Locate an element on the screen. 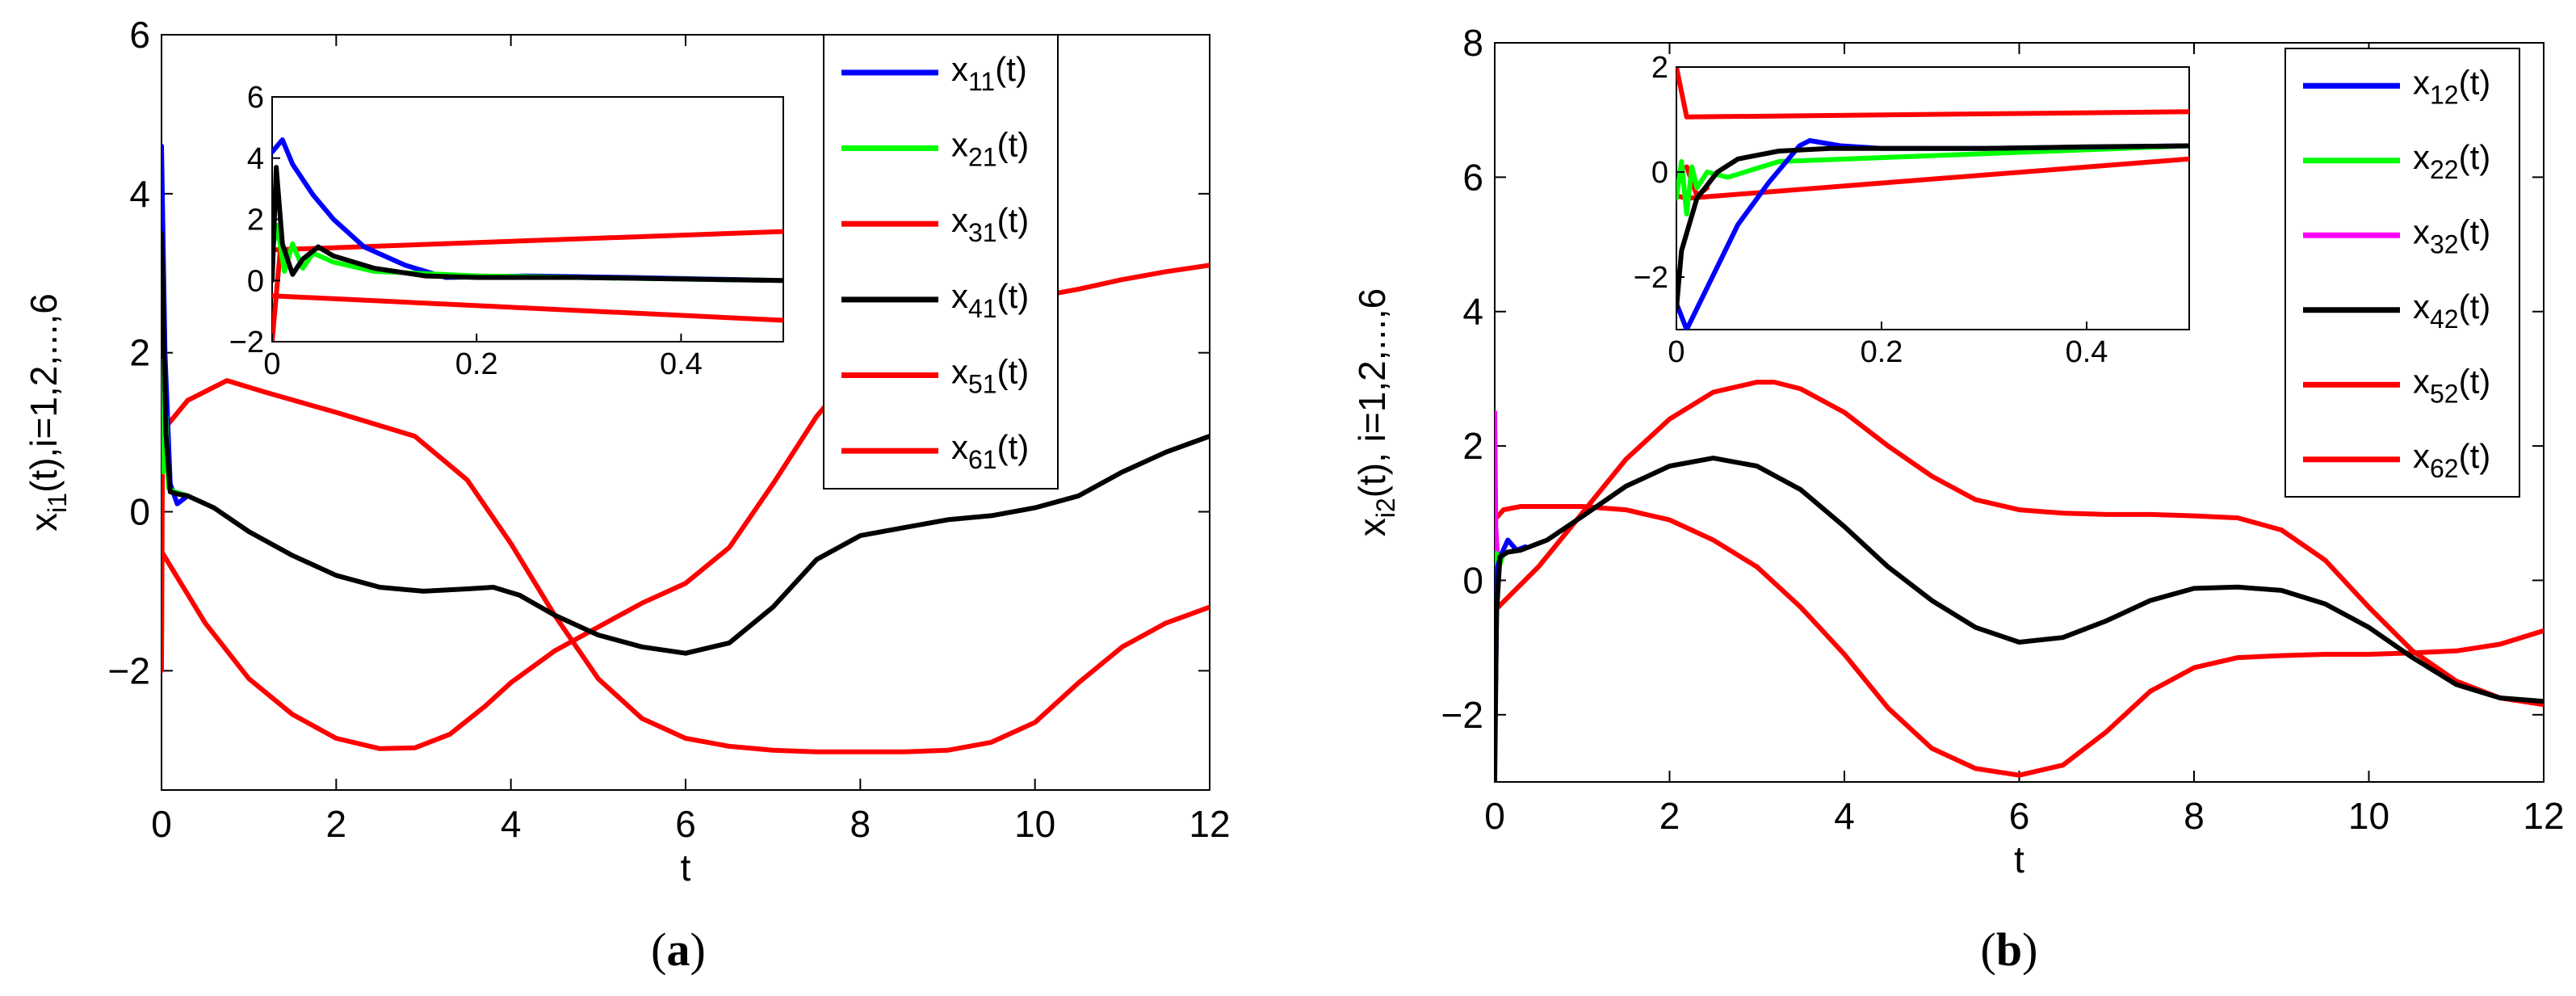 This screenshot has height=996, width=2576. legend-label: x22(t) is located at coordinates (2451, 161).